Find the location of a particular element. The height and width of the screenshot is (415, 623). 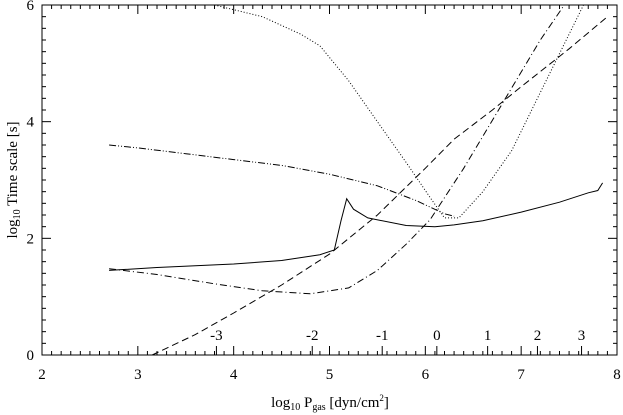

y-tick-label: 2 is located at coordinates (31, 239).